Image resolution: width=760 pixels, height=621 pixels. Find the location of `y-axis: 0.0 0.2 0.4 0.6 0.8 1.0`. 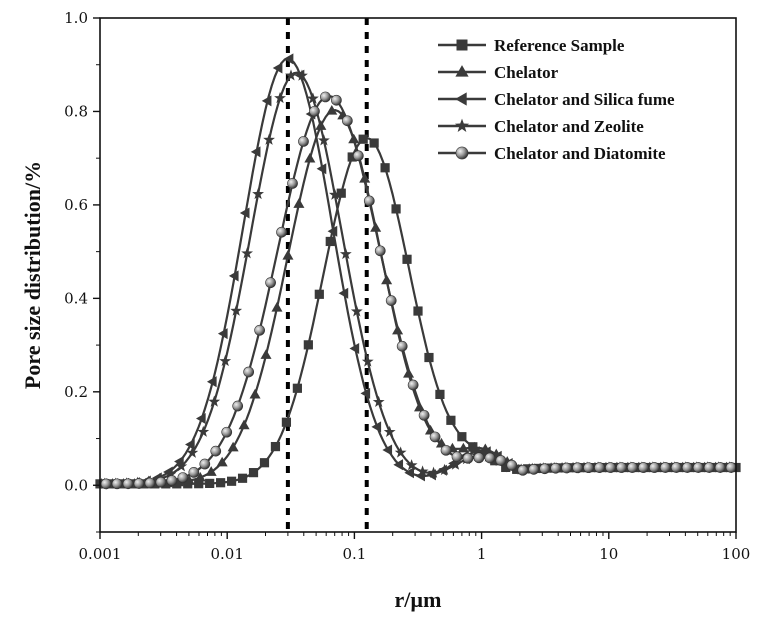

y-axis: 0.0 0.2 0.4 0.6 0.8 1.0 is located at coordinates (82, 271).